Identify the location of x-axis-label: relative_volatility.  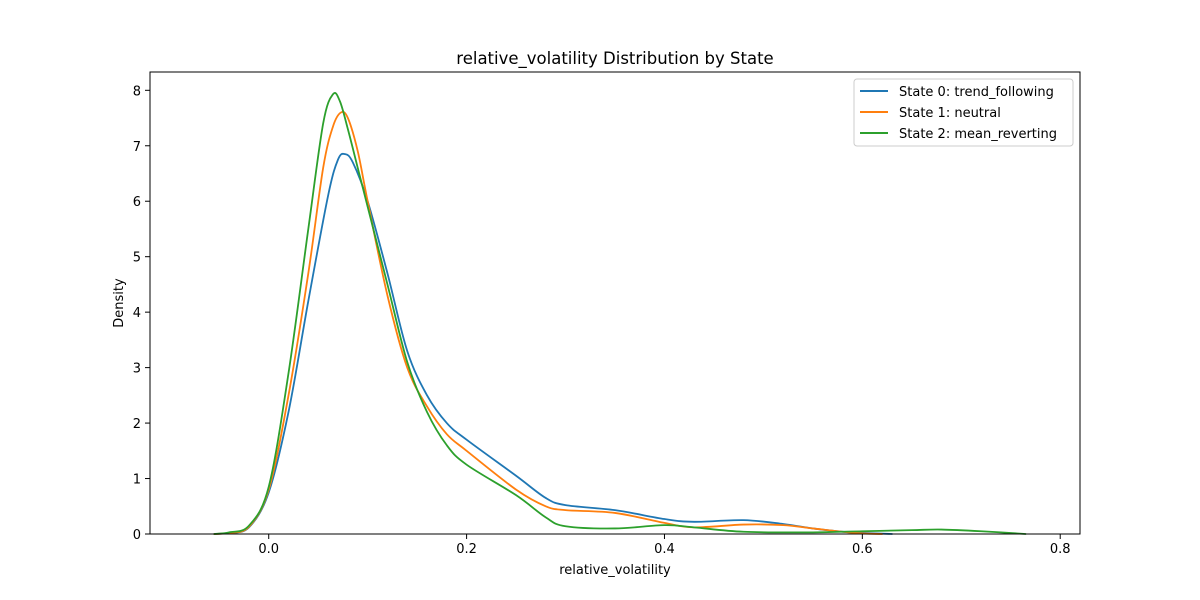
(615, 570).